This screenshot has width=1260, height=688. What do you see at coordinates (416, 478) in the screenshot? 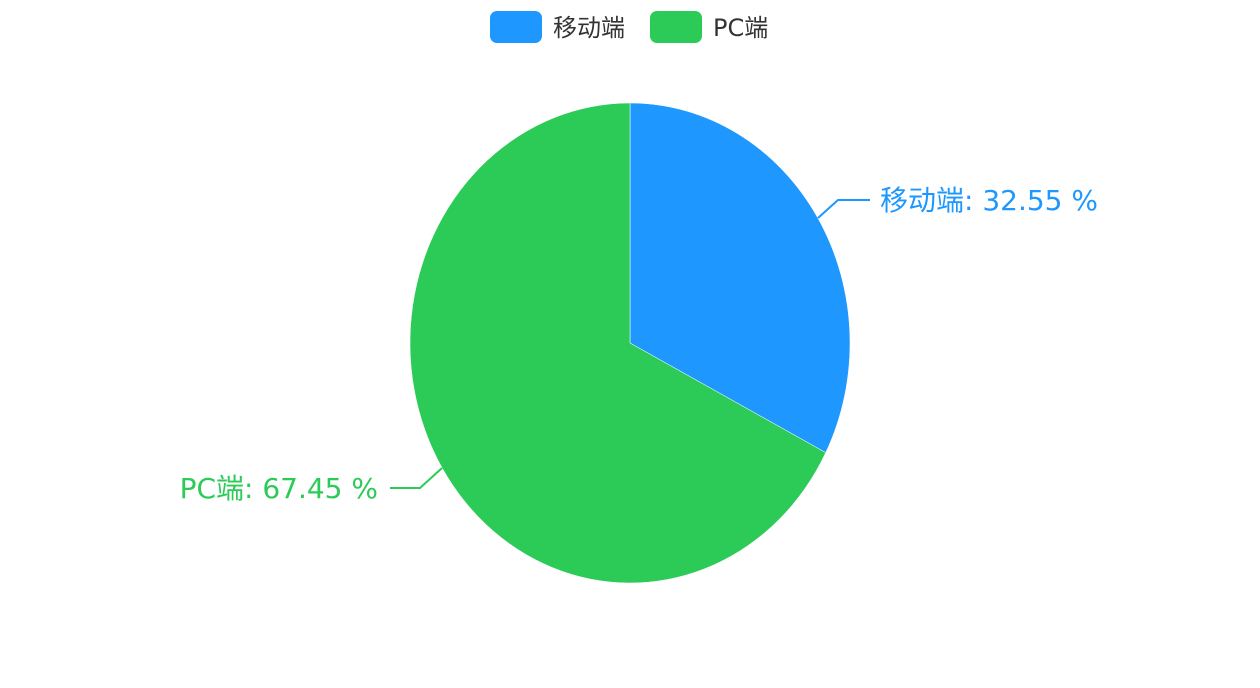
I see `label-line-pc` at bounding box center [416, 478].